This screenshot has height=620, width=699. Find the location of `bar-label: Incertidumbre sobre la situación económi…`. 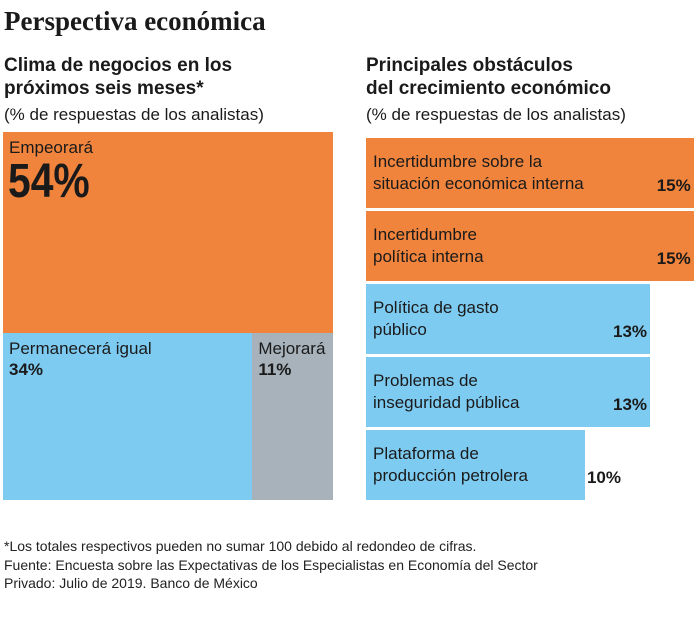

bar-label: Incertidumbre sobre la situación económi… is located at coordinates (478, 172).